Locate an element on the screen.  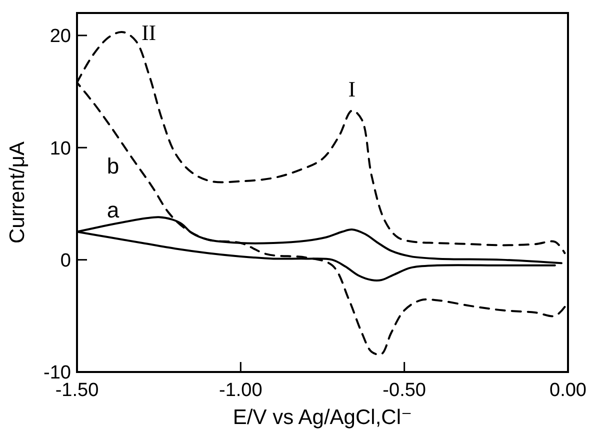
annotation: II is located at coordinates (149, 32).